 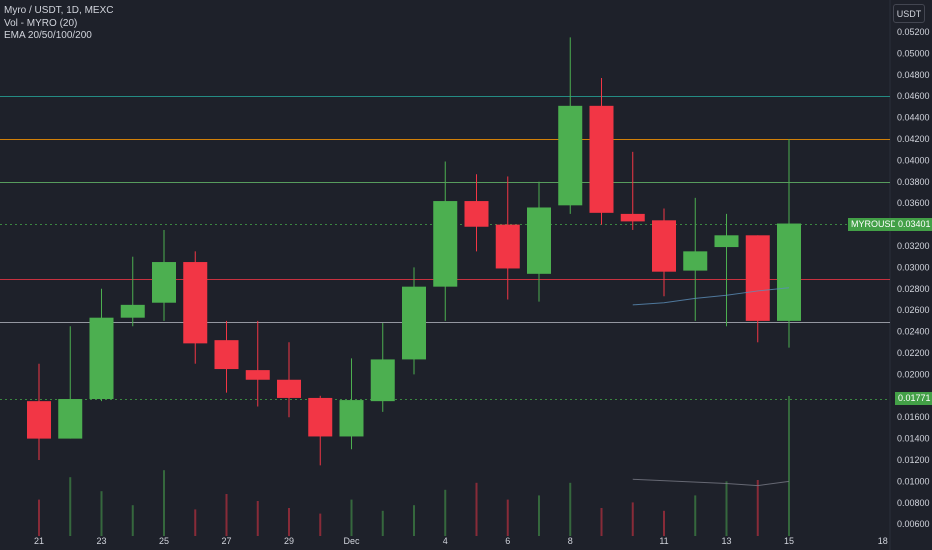 What do you see at coordinates (913, 139) in the screenshot?
I see `y-tick-label: 0.04200` at bounding box center [913, 139].